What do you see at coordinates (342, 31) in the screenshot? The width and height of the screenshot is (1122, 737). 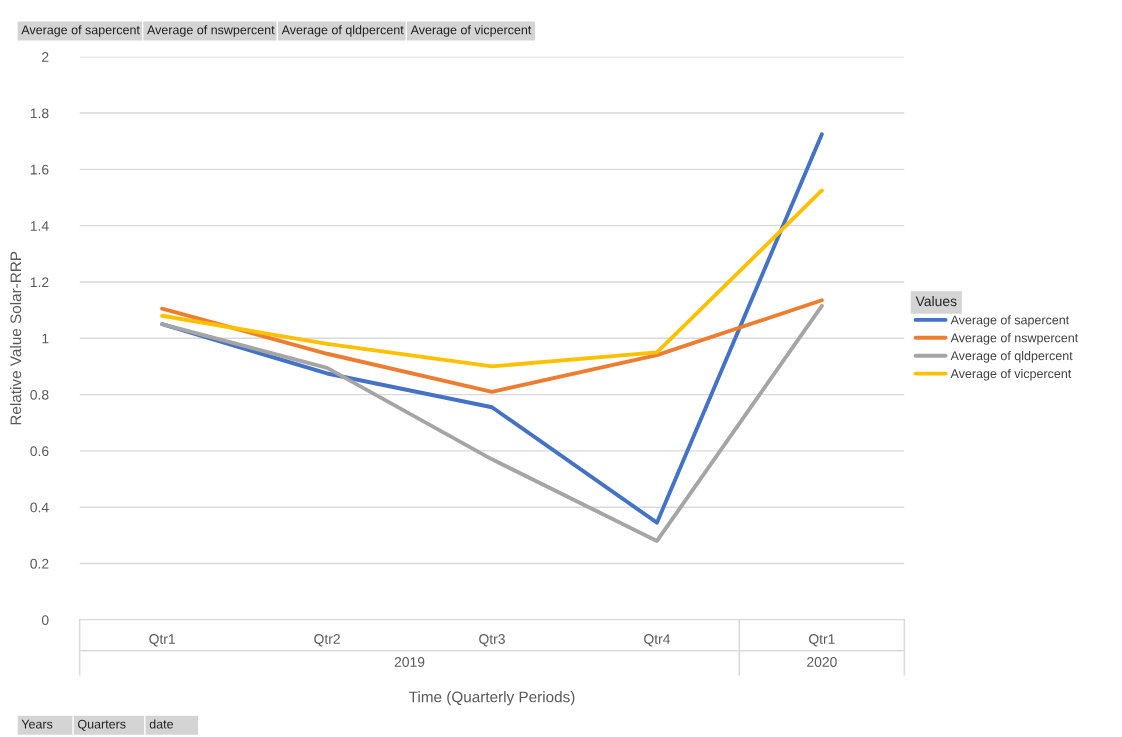 I see `text: Average of qldpercent` at bounding box center [342, 31].